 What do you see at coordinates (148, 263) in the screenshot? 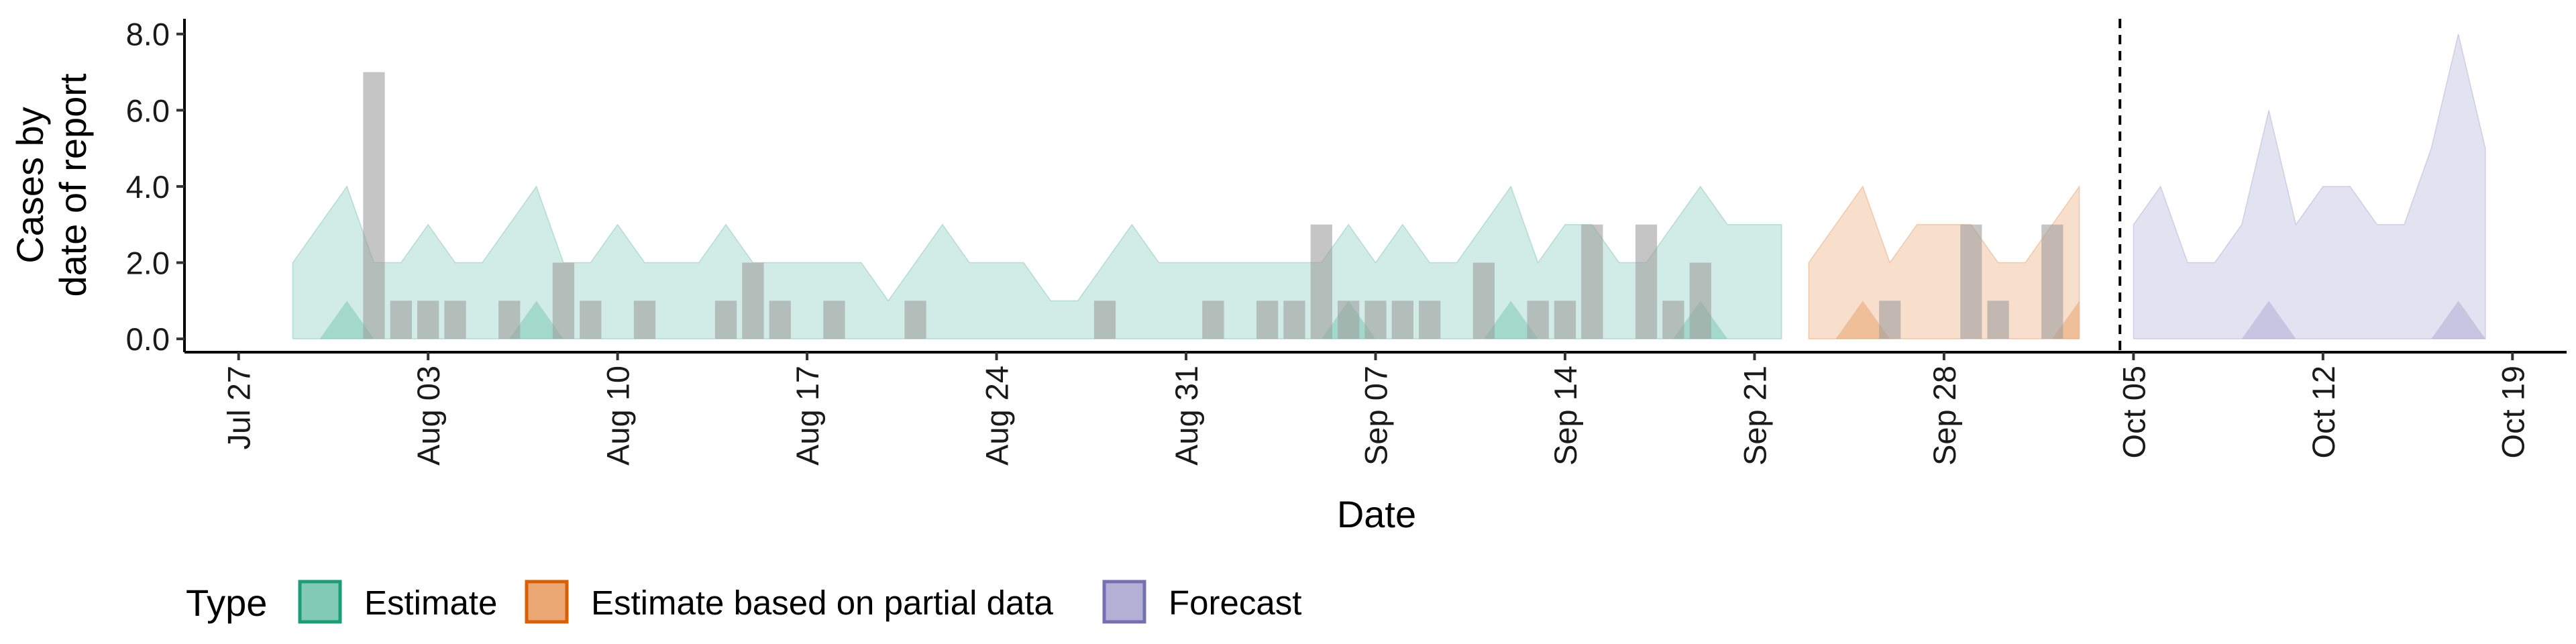
I see `y-tick-label: 2.0` at bounding box center [148, 263].